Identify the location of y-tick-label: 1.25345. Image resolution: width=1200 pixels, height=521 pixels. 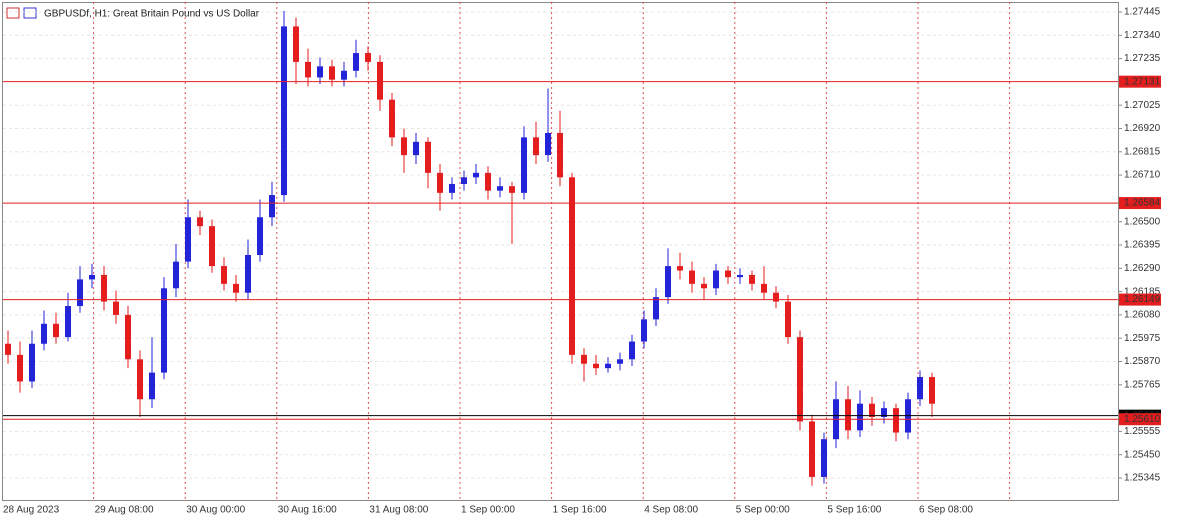
(1142, 478).